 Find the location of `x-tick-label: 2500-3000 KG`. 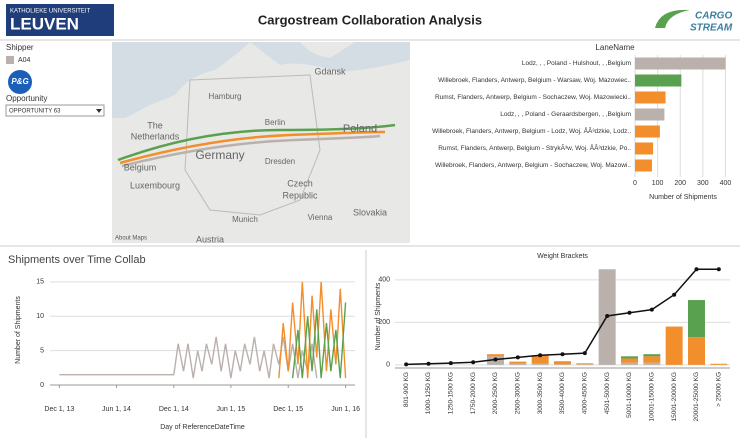

x-tick-label: 2500-3000 KG is located at coordinates (518, 393).